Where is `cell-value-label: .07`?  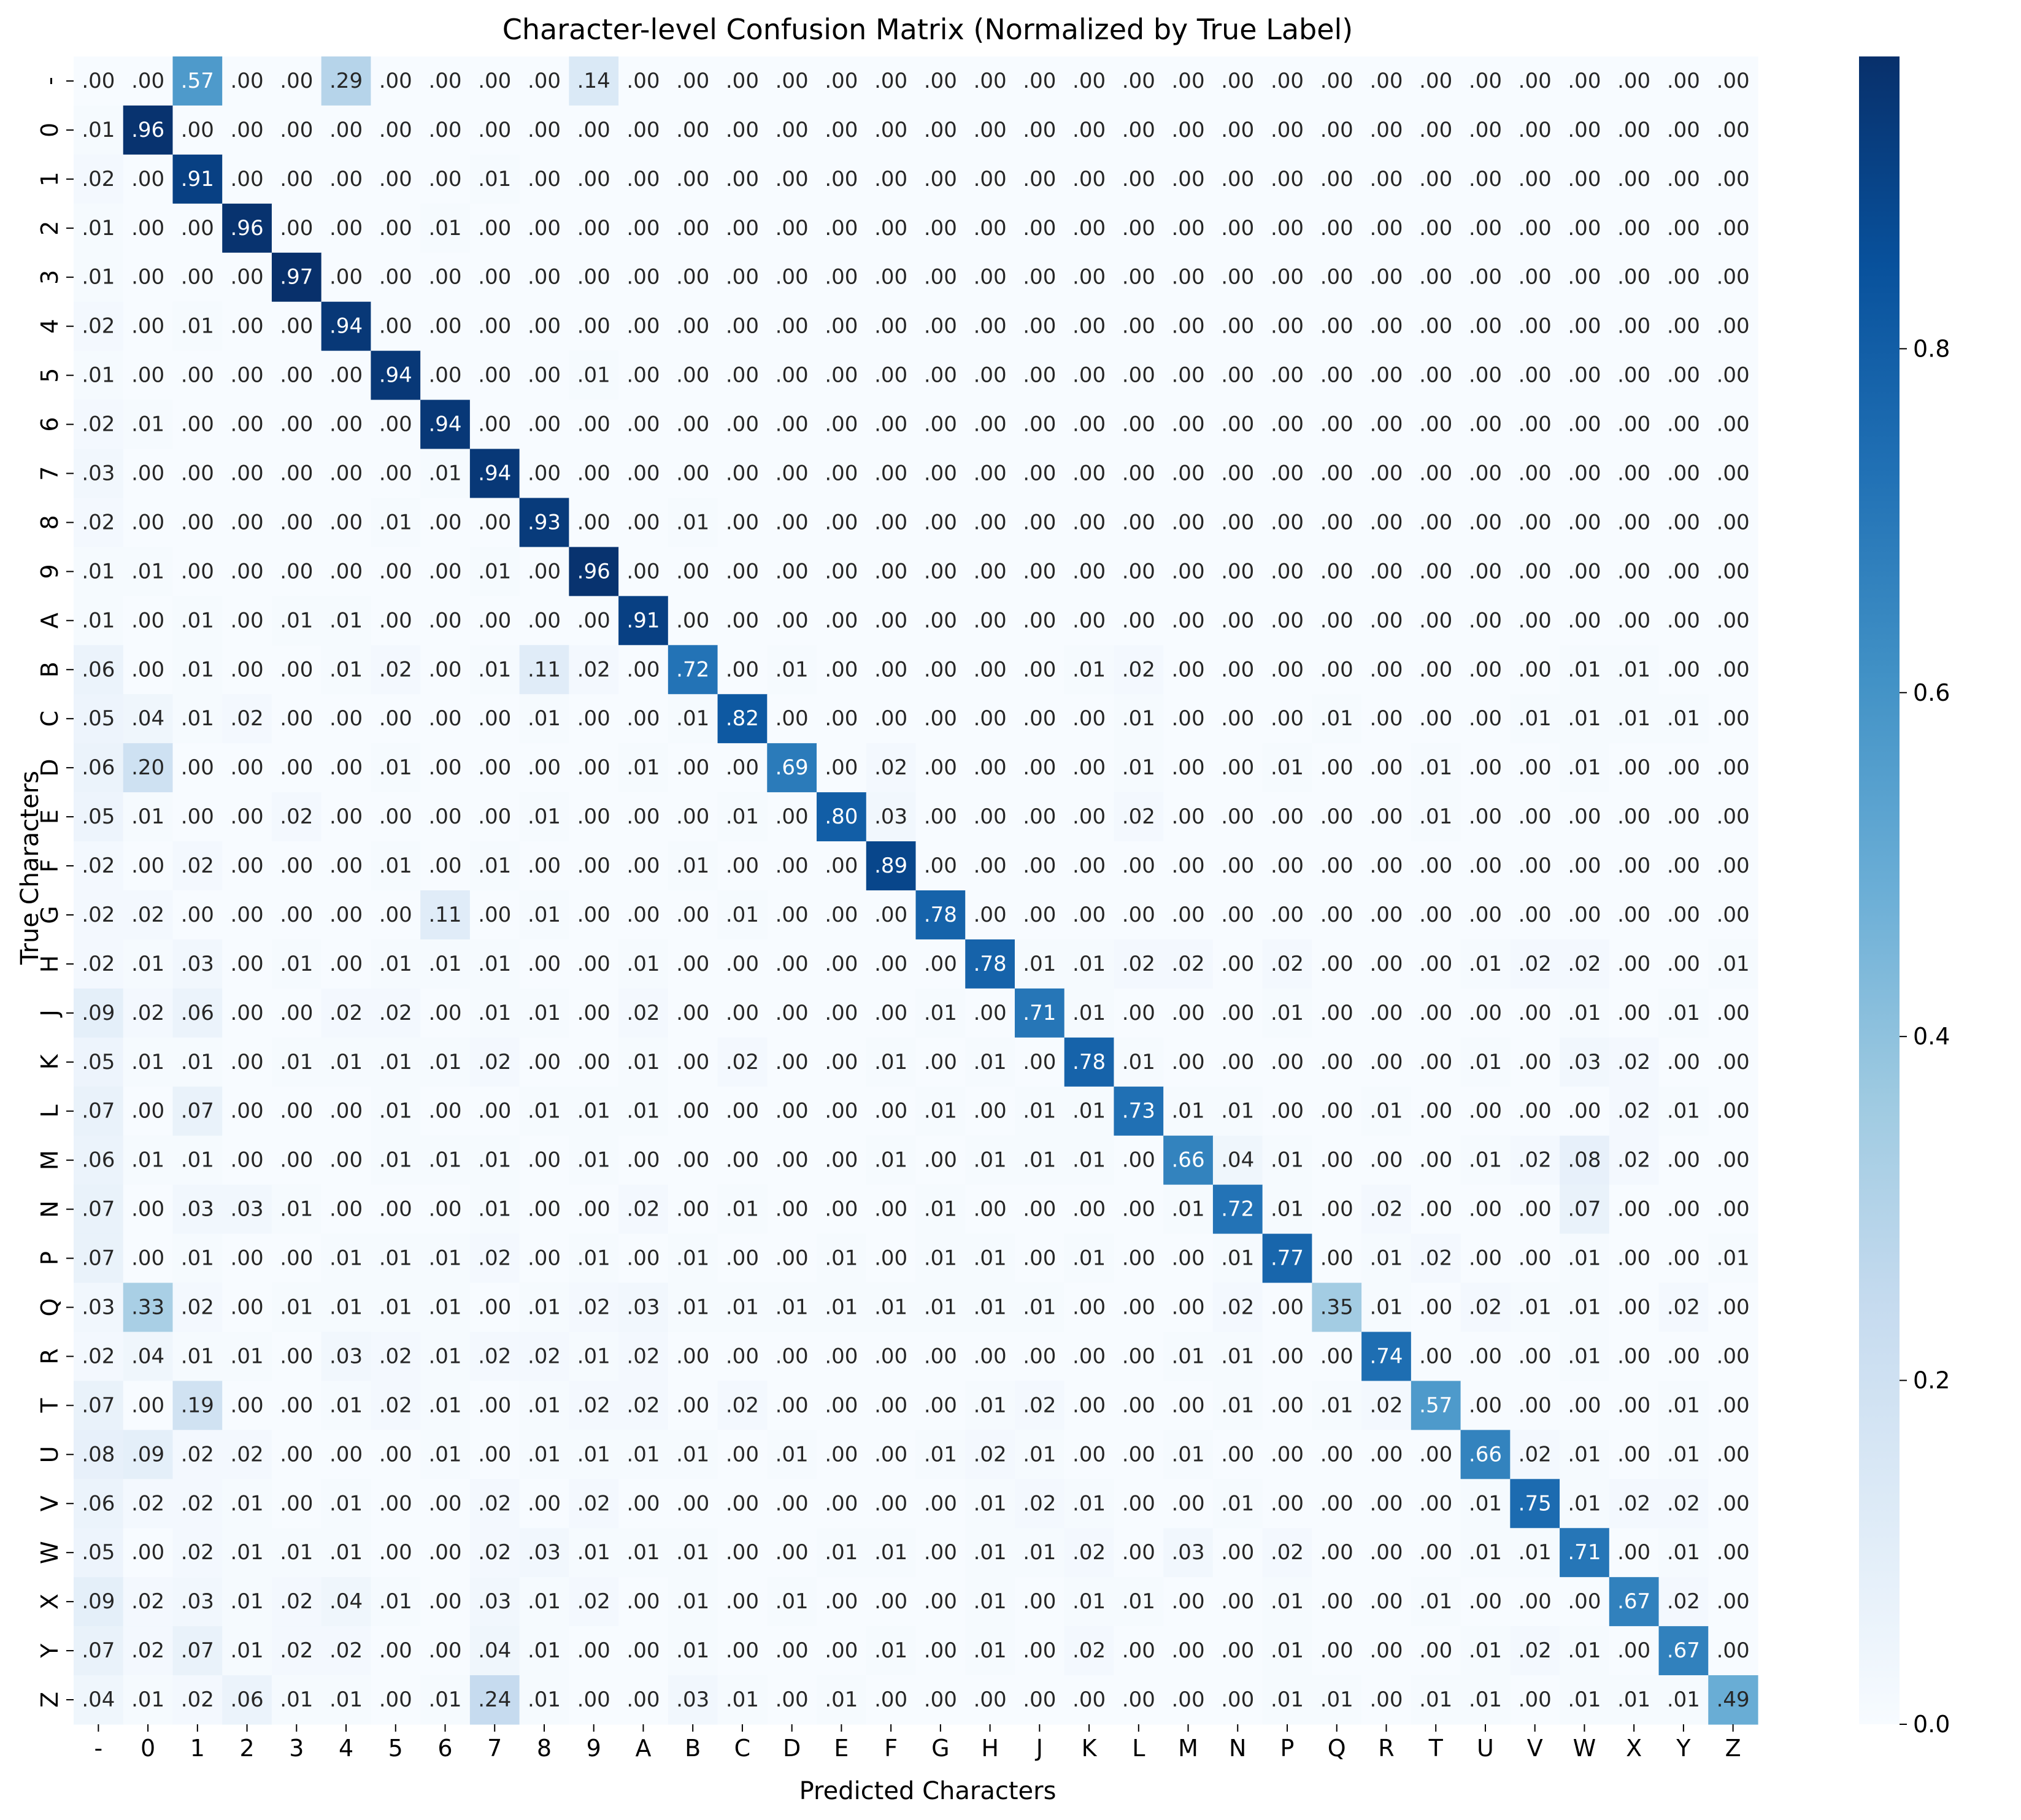
cell-value-label: .07 is located at coordinates (98, 1111).